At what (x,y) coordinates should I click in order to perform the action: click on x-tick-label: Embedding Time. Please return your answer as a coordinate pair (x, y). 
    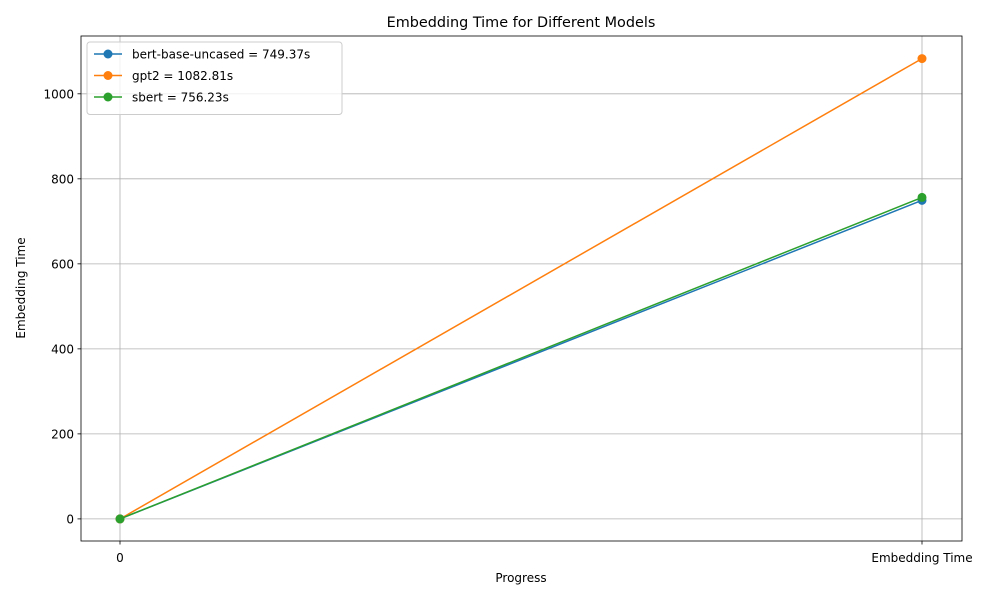
    Looking at the image, I should click on (921, 558).